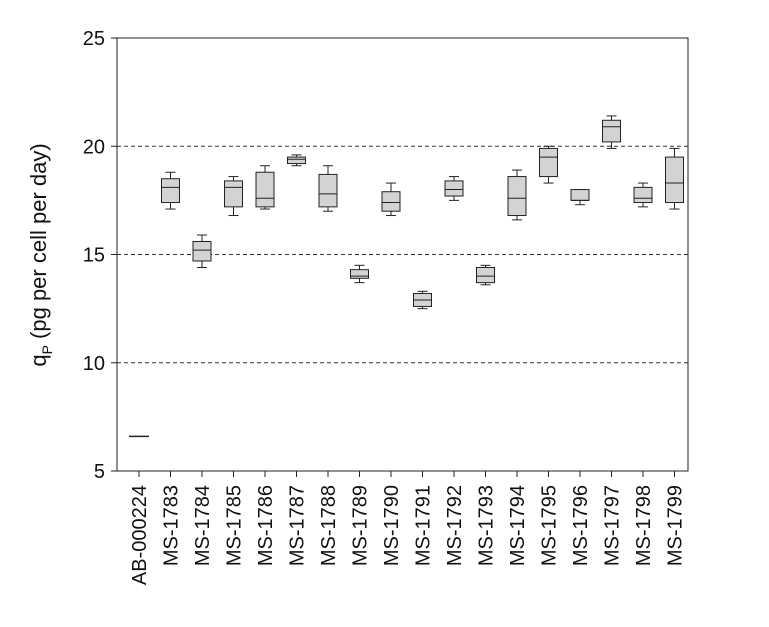 The width and height of the screenshot is (769, 627). What do you see at coordinates (94, 39) in the screenshot?
I see `y-tick-label-25: 25` at bounding box center [94, 39].